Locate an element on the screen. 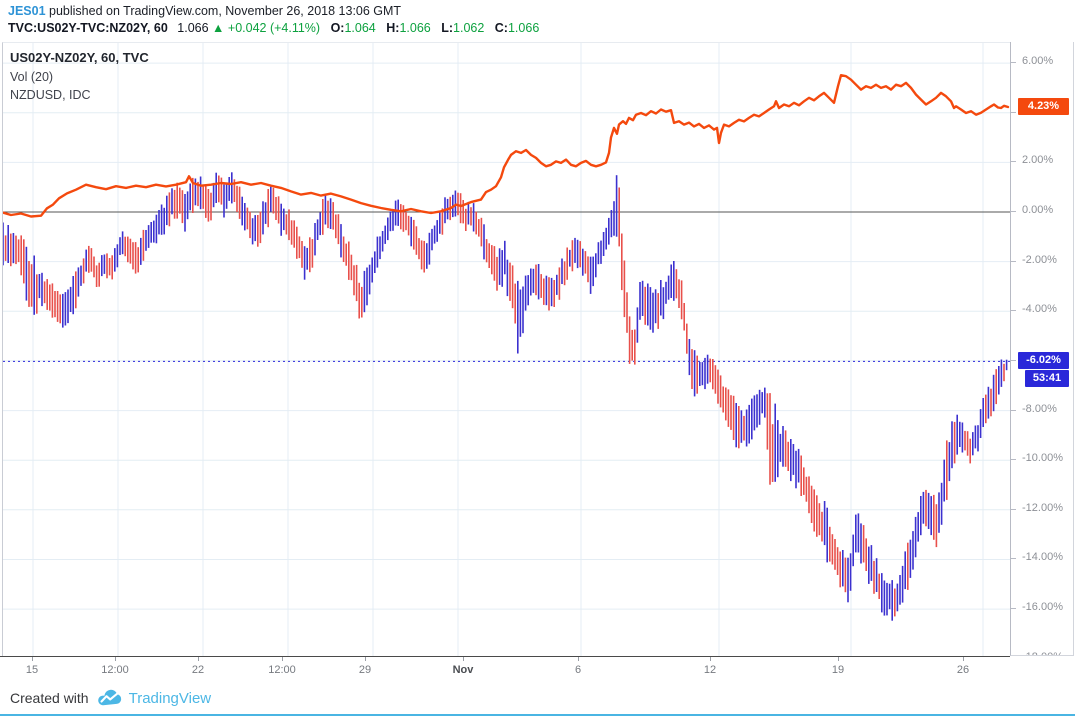  change-arrow-icon: ▲ is located at coordinates (218, 28).